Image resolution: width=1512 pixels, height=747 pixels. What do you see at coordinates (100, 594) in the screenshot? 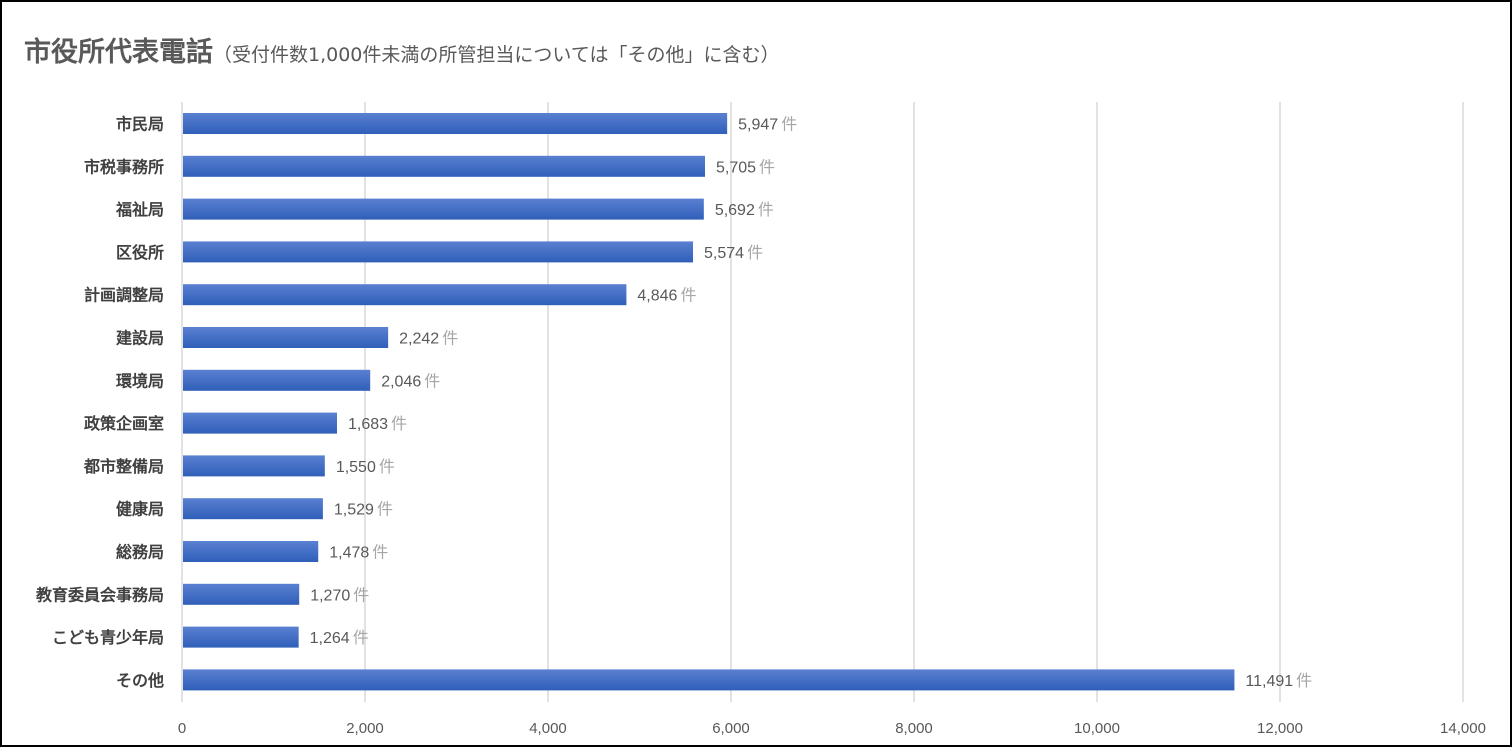
I see `category-label: 教育委員会事務局` at bounding box center [100, 594].